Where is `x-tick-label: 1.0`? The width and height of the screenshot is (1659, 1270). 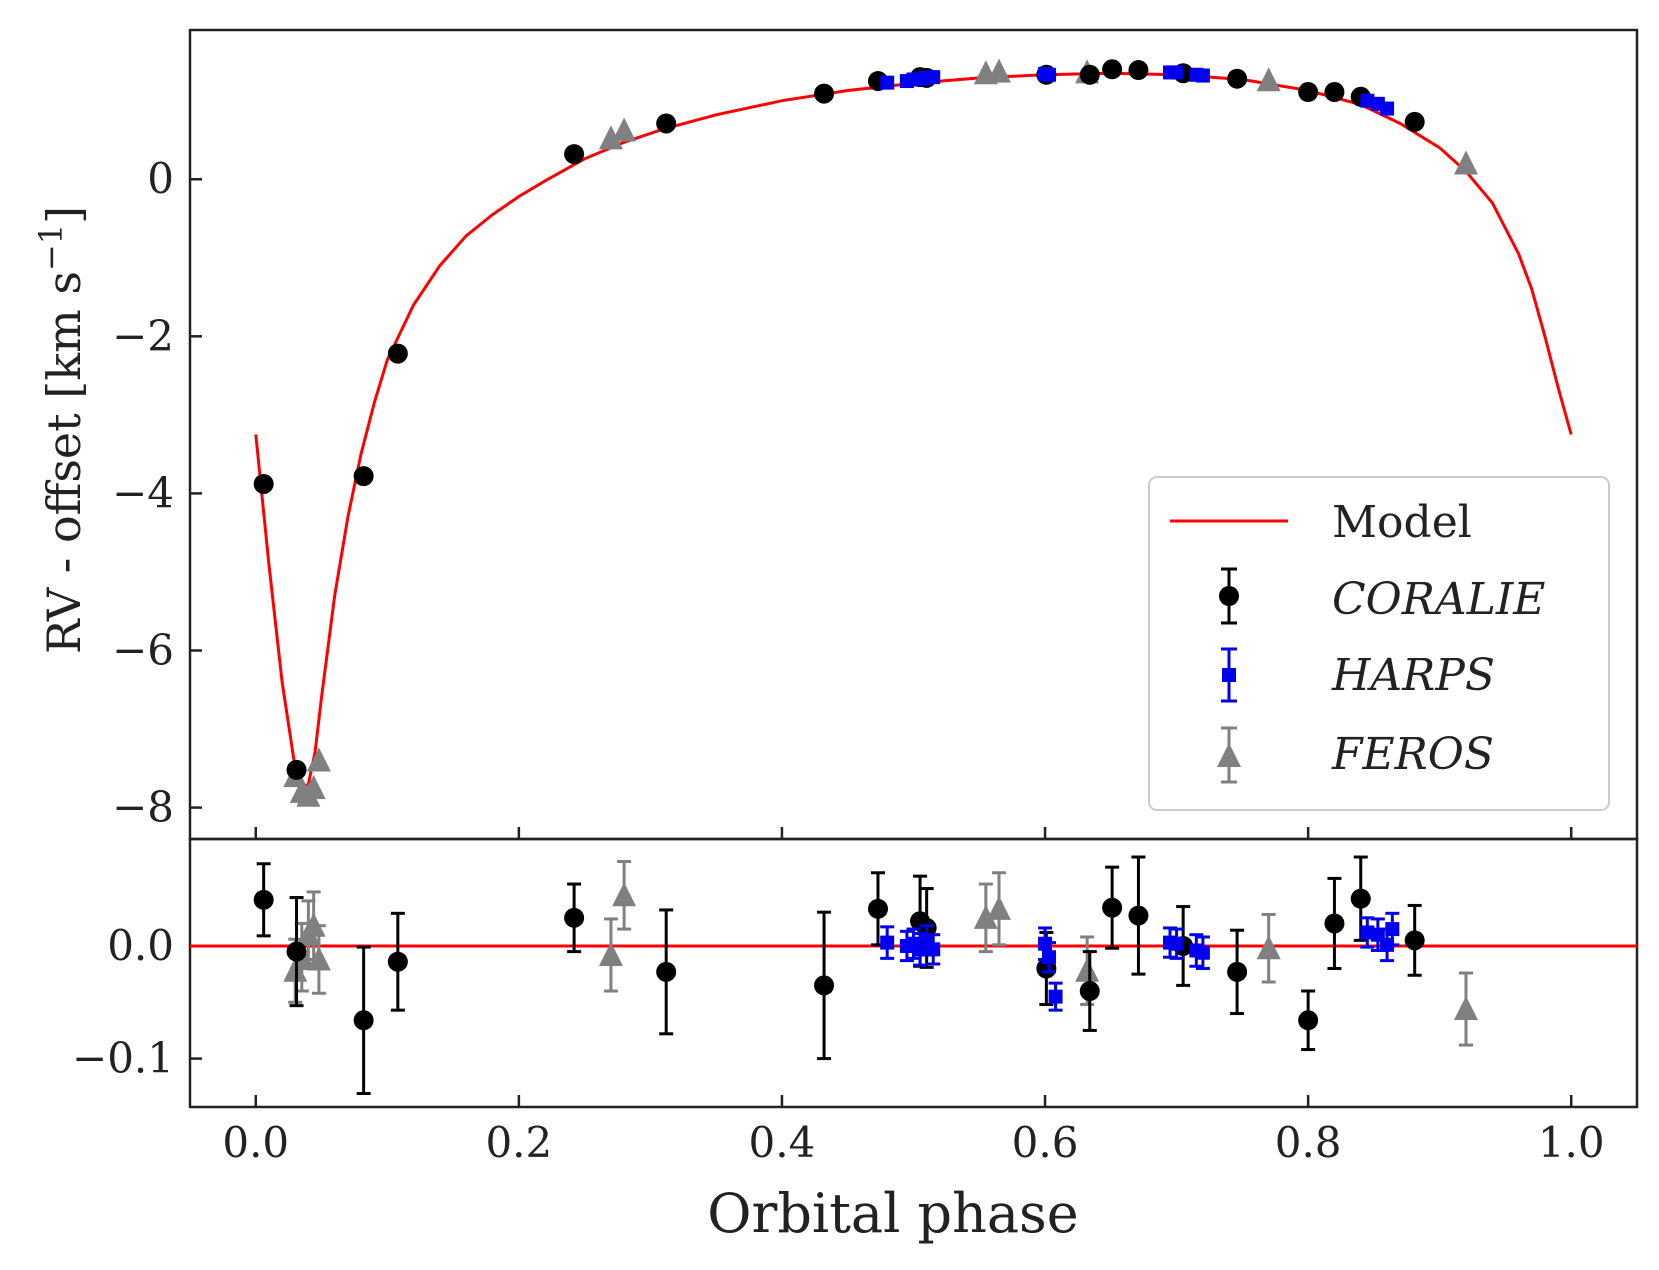
x-tick-label: 1.0 is located at coordinates (1571, 1142).